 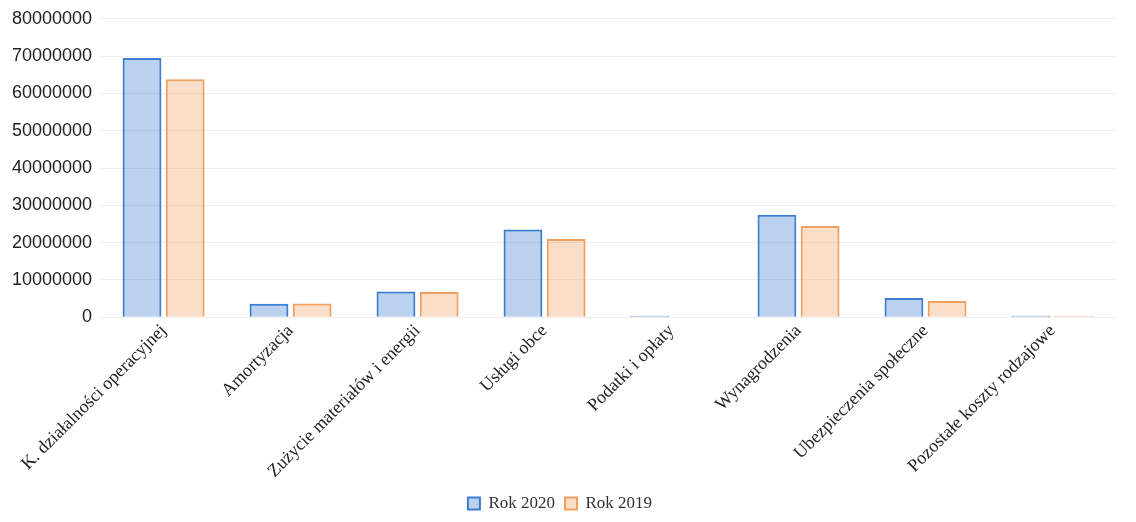 I want to click on legend-label: Rok 2020, so click(x=521, y=502).